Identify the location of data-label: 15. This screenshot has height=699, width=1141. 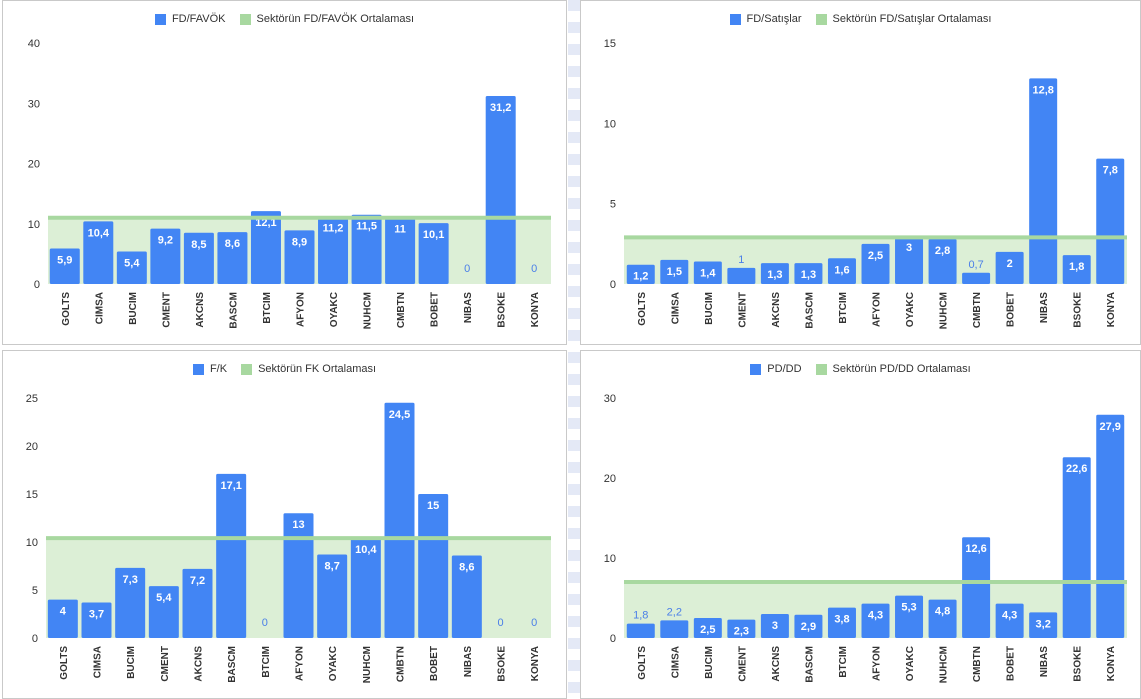
(433, 506).